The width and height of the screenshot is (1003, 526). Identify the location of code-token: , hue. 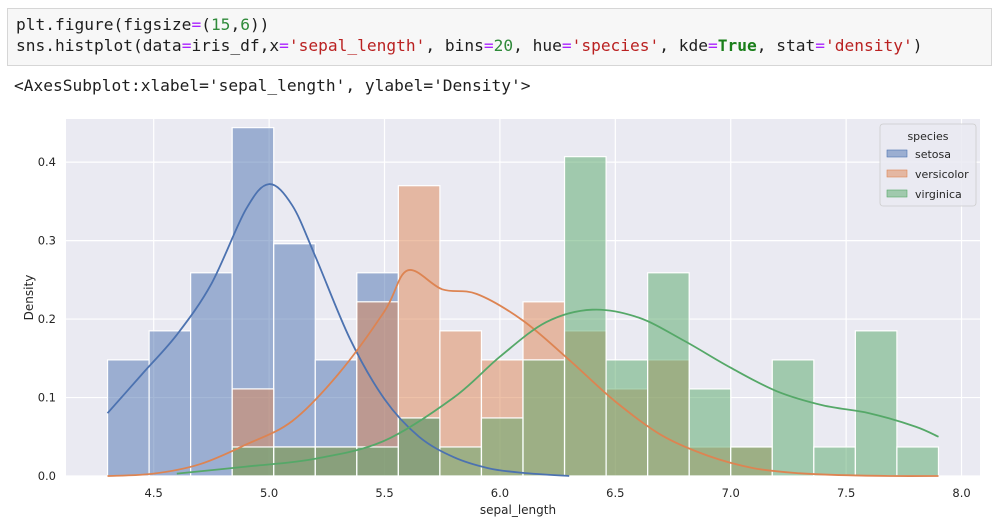
(537, 45).